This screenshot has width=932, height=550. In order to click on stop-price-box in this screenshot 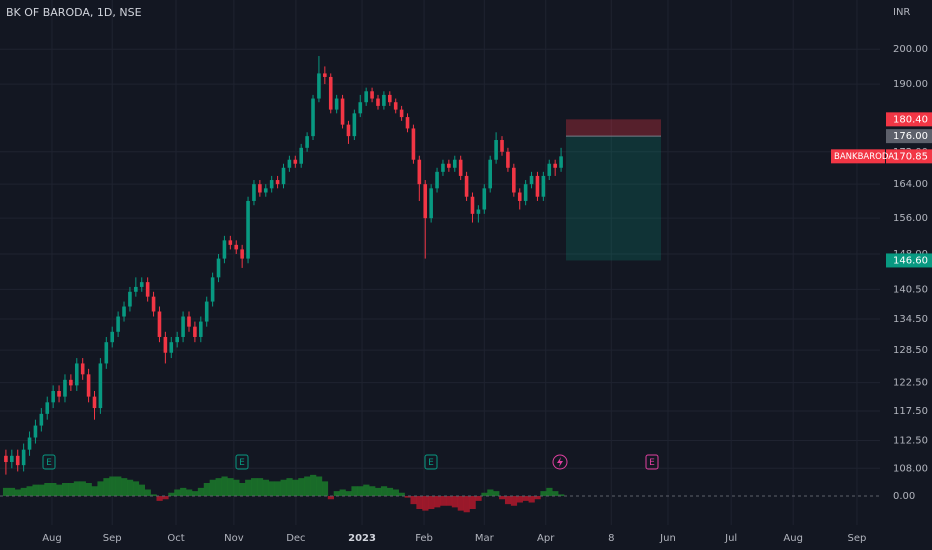, I will do `click(909, 119)`.